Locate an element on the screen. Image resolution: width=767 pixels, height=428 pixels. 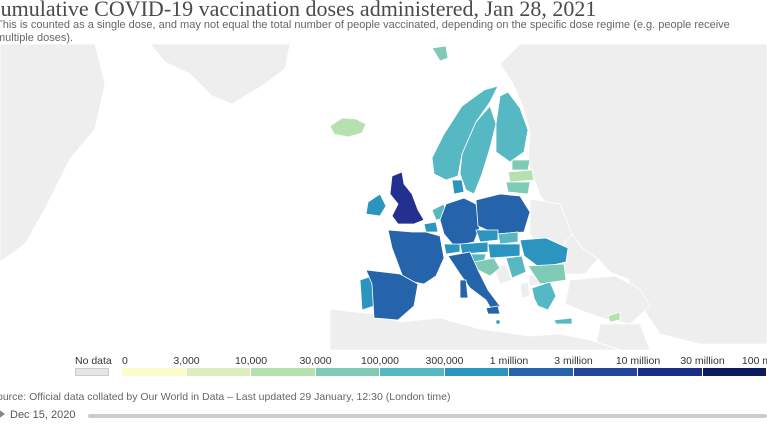
country-serbia is located at coordinates (516, 267).